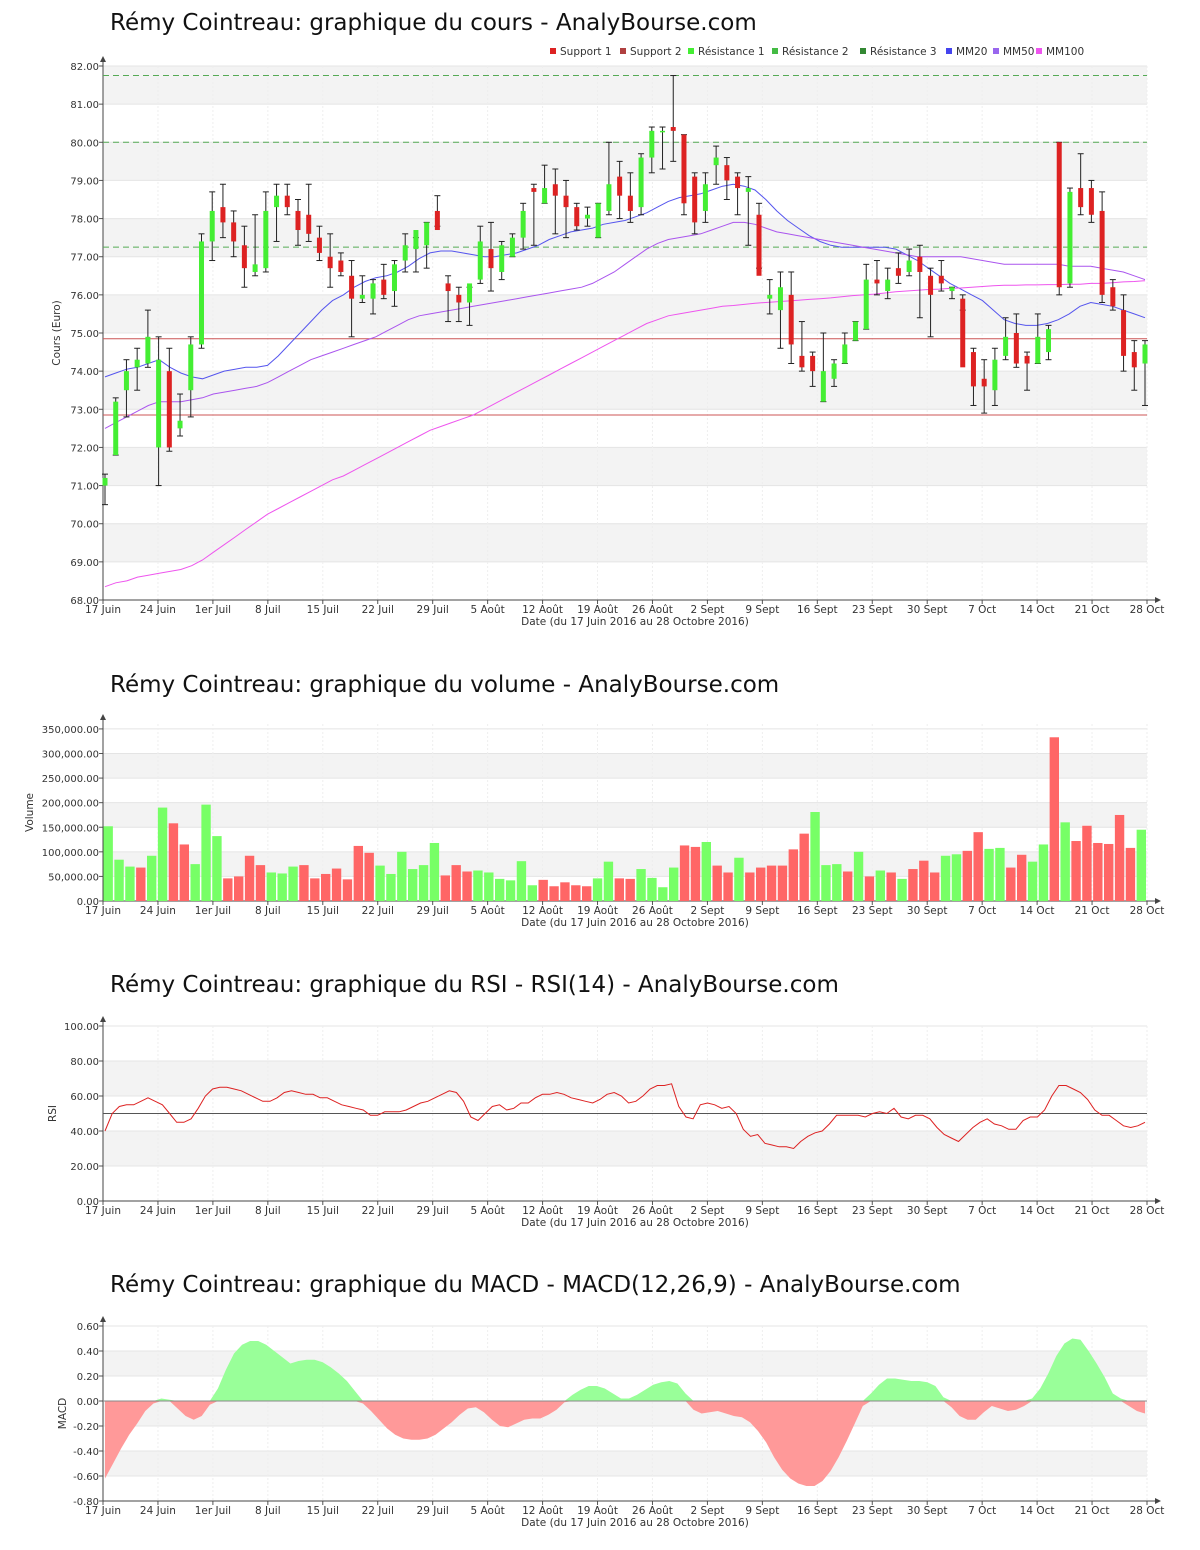 The width and height of the screenshot is (1200, 1550). I want to click on y-tick-label: 69.00, so click(84, 563).